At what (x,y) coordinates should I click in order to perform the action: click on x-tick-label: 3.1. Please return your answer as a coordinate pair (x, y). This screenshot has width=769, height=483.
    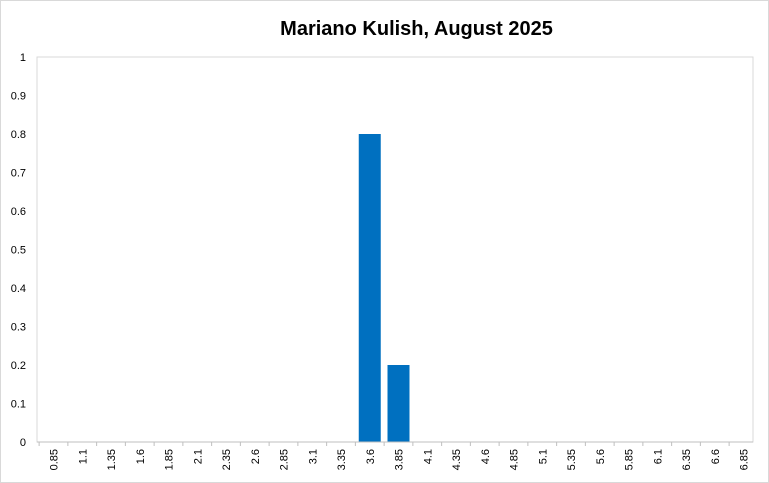
    Looking at the image, I should click on (313, 456).